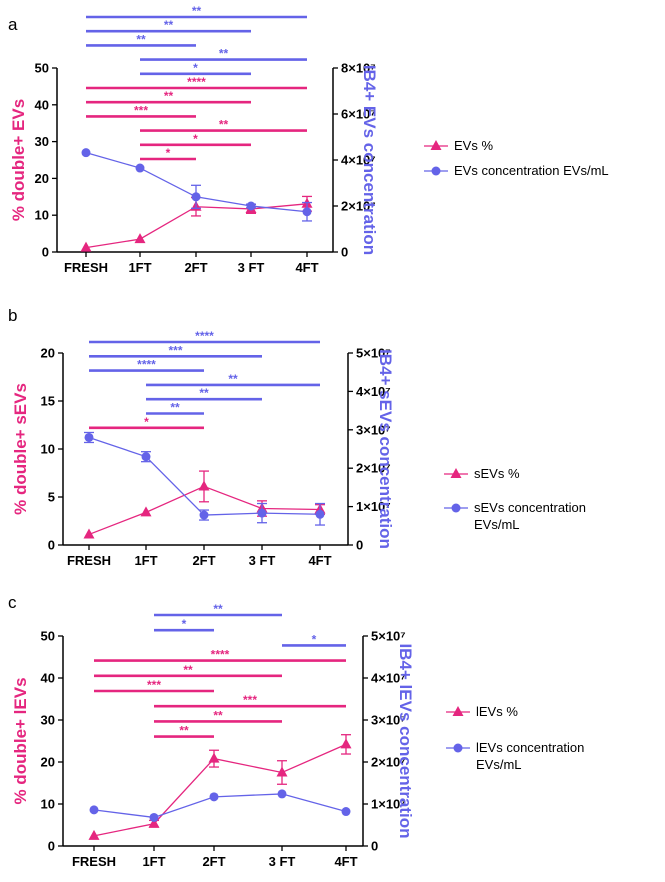 The height and width of the screenshot is (882, 665). Describe the element at coordinates (18, 160) in the screenshot. I see `left-axis-title: % double+ EVs` at that location.